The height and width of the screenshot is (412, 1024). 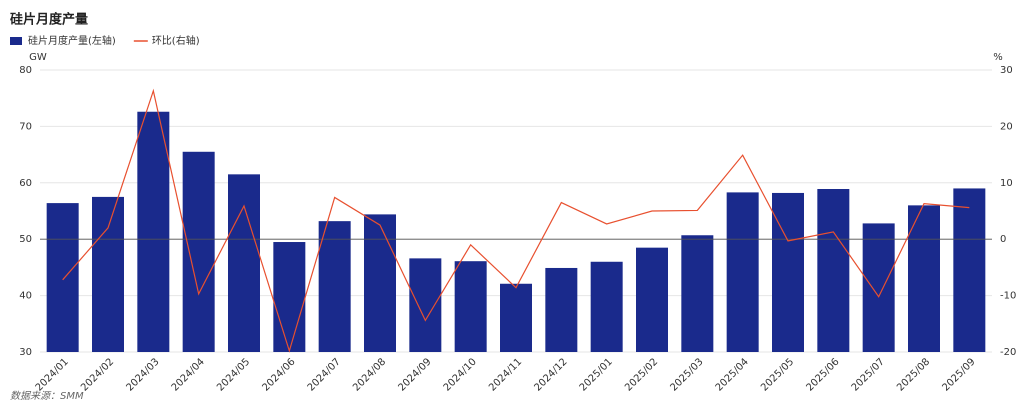 What do you see at coordinates (1008, 296) in the screenshot?
I see `y2-tick-label: -10` at bounding box center [1008, 296].